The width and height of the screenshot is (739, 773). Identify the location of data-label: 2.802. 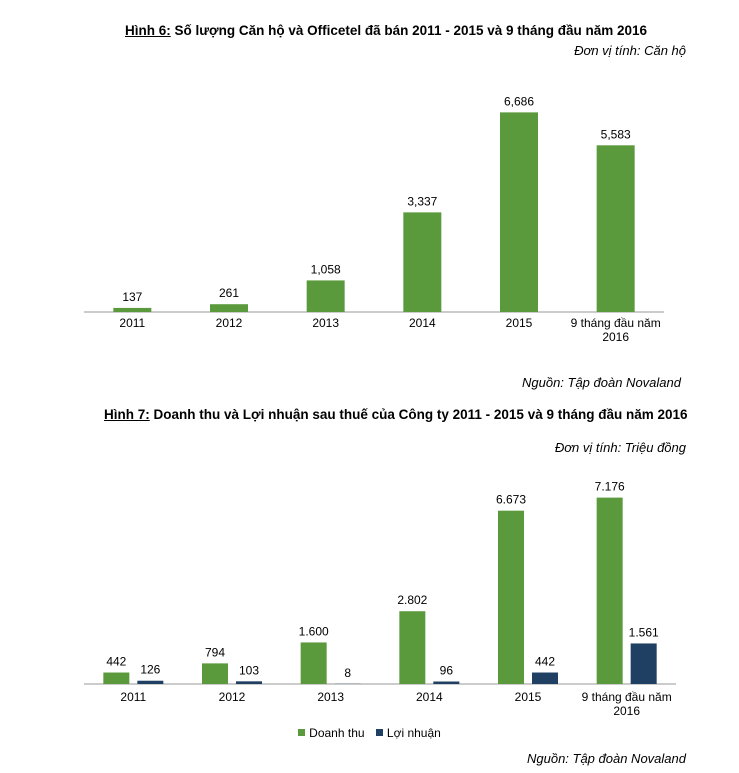
(412, 600).